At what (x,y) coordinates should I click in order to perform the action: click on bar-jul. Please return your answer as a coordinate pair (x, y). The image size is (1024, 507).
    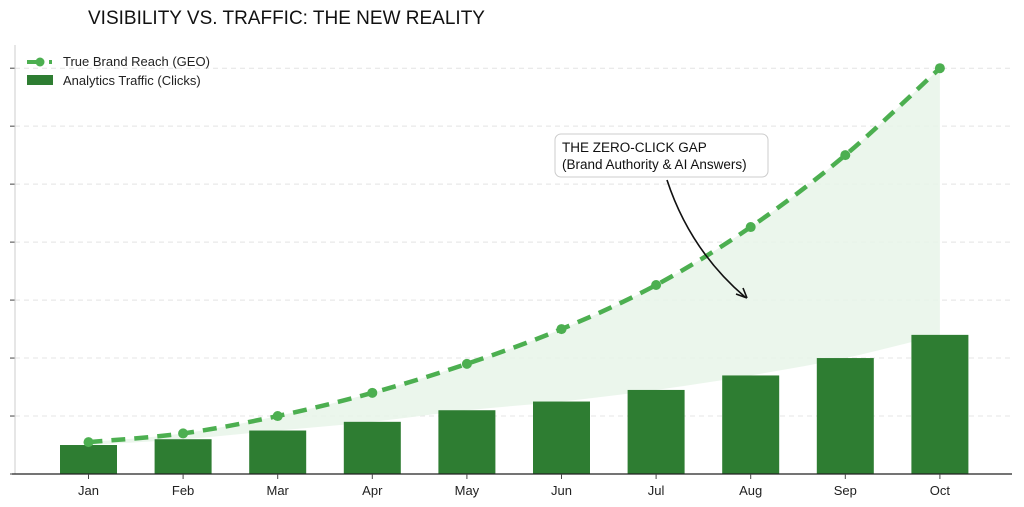
    Looking at the image, I should click on (656, 431).